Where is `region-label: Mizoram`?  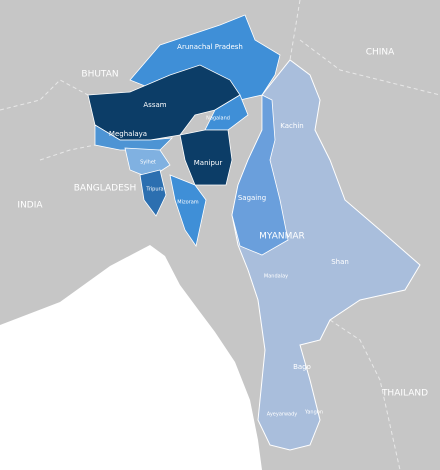 region-label: Mizoram is located at coordinates (188, 203).